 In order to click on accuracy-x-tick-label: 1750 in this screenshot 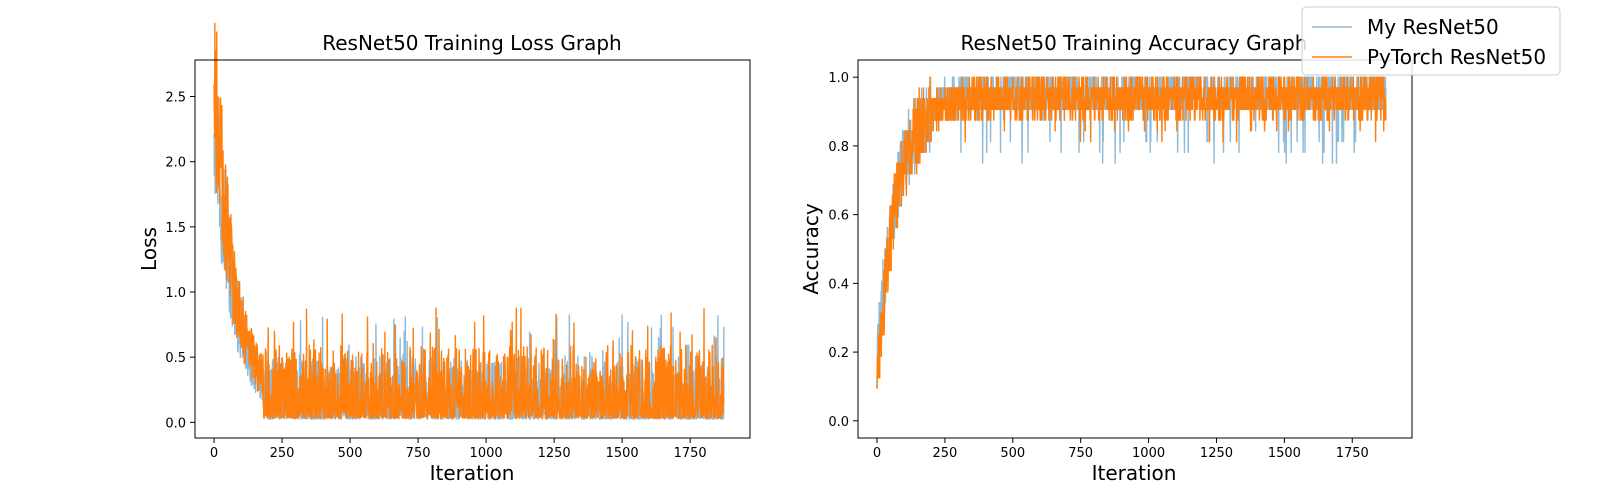, I will do `click(1352, 453)`.